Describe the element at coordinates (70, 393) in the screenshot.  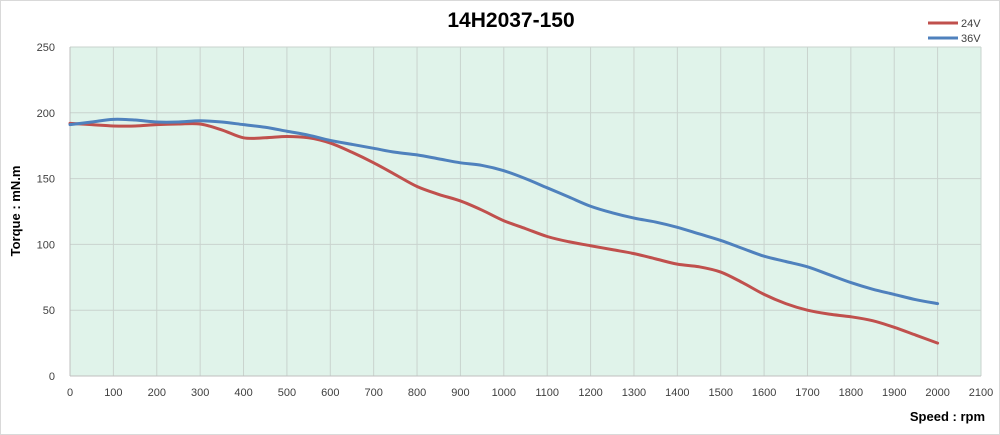
I see `x-tick-label: 0` at that location.